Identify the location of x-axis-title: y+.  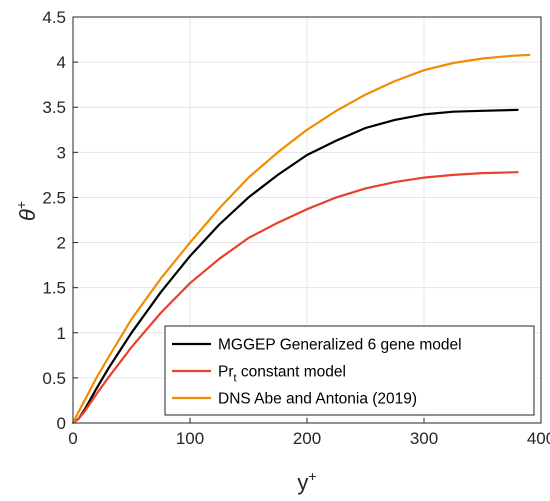
(306, 481).